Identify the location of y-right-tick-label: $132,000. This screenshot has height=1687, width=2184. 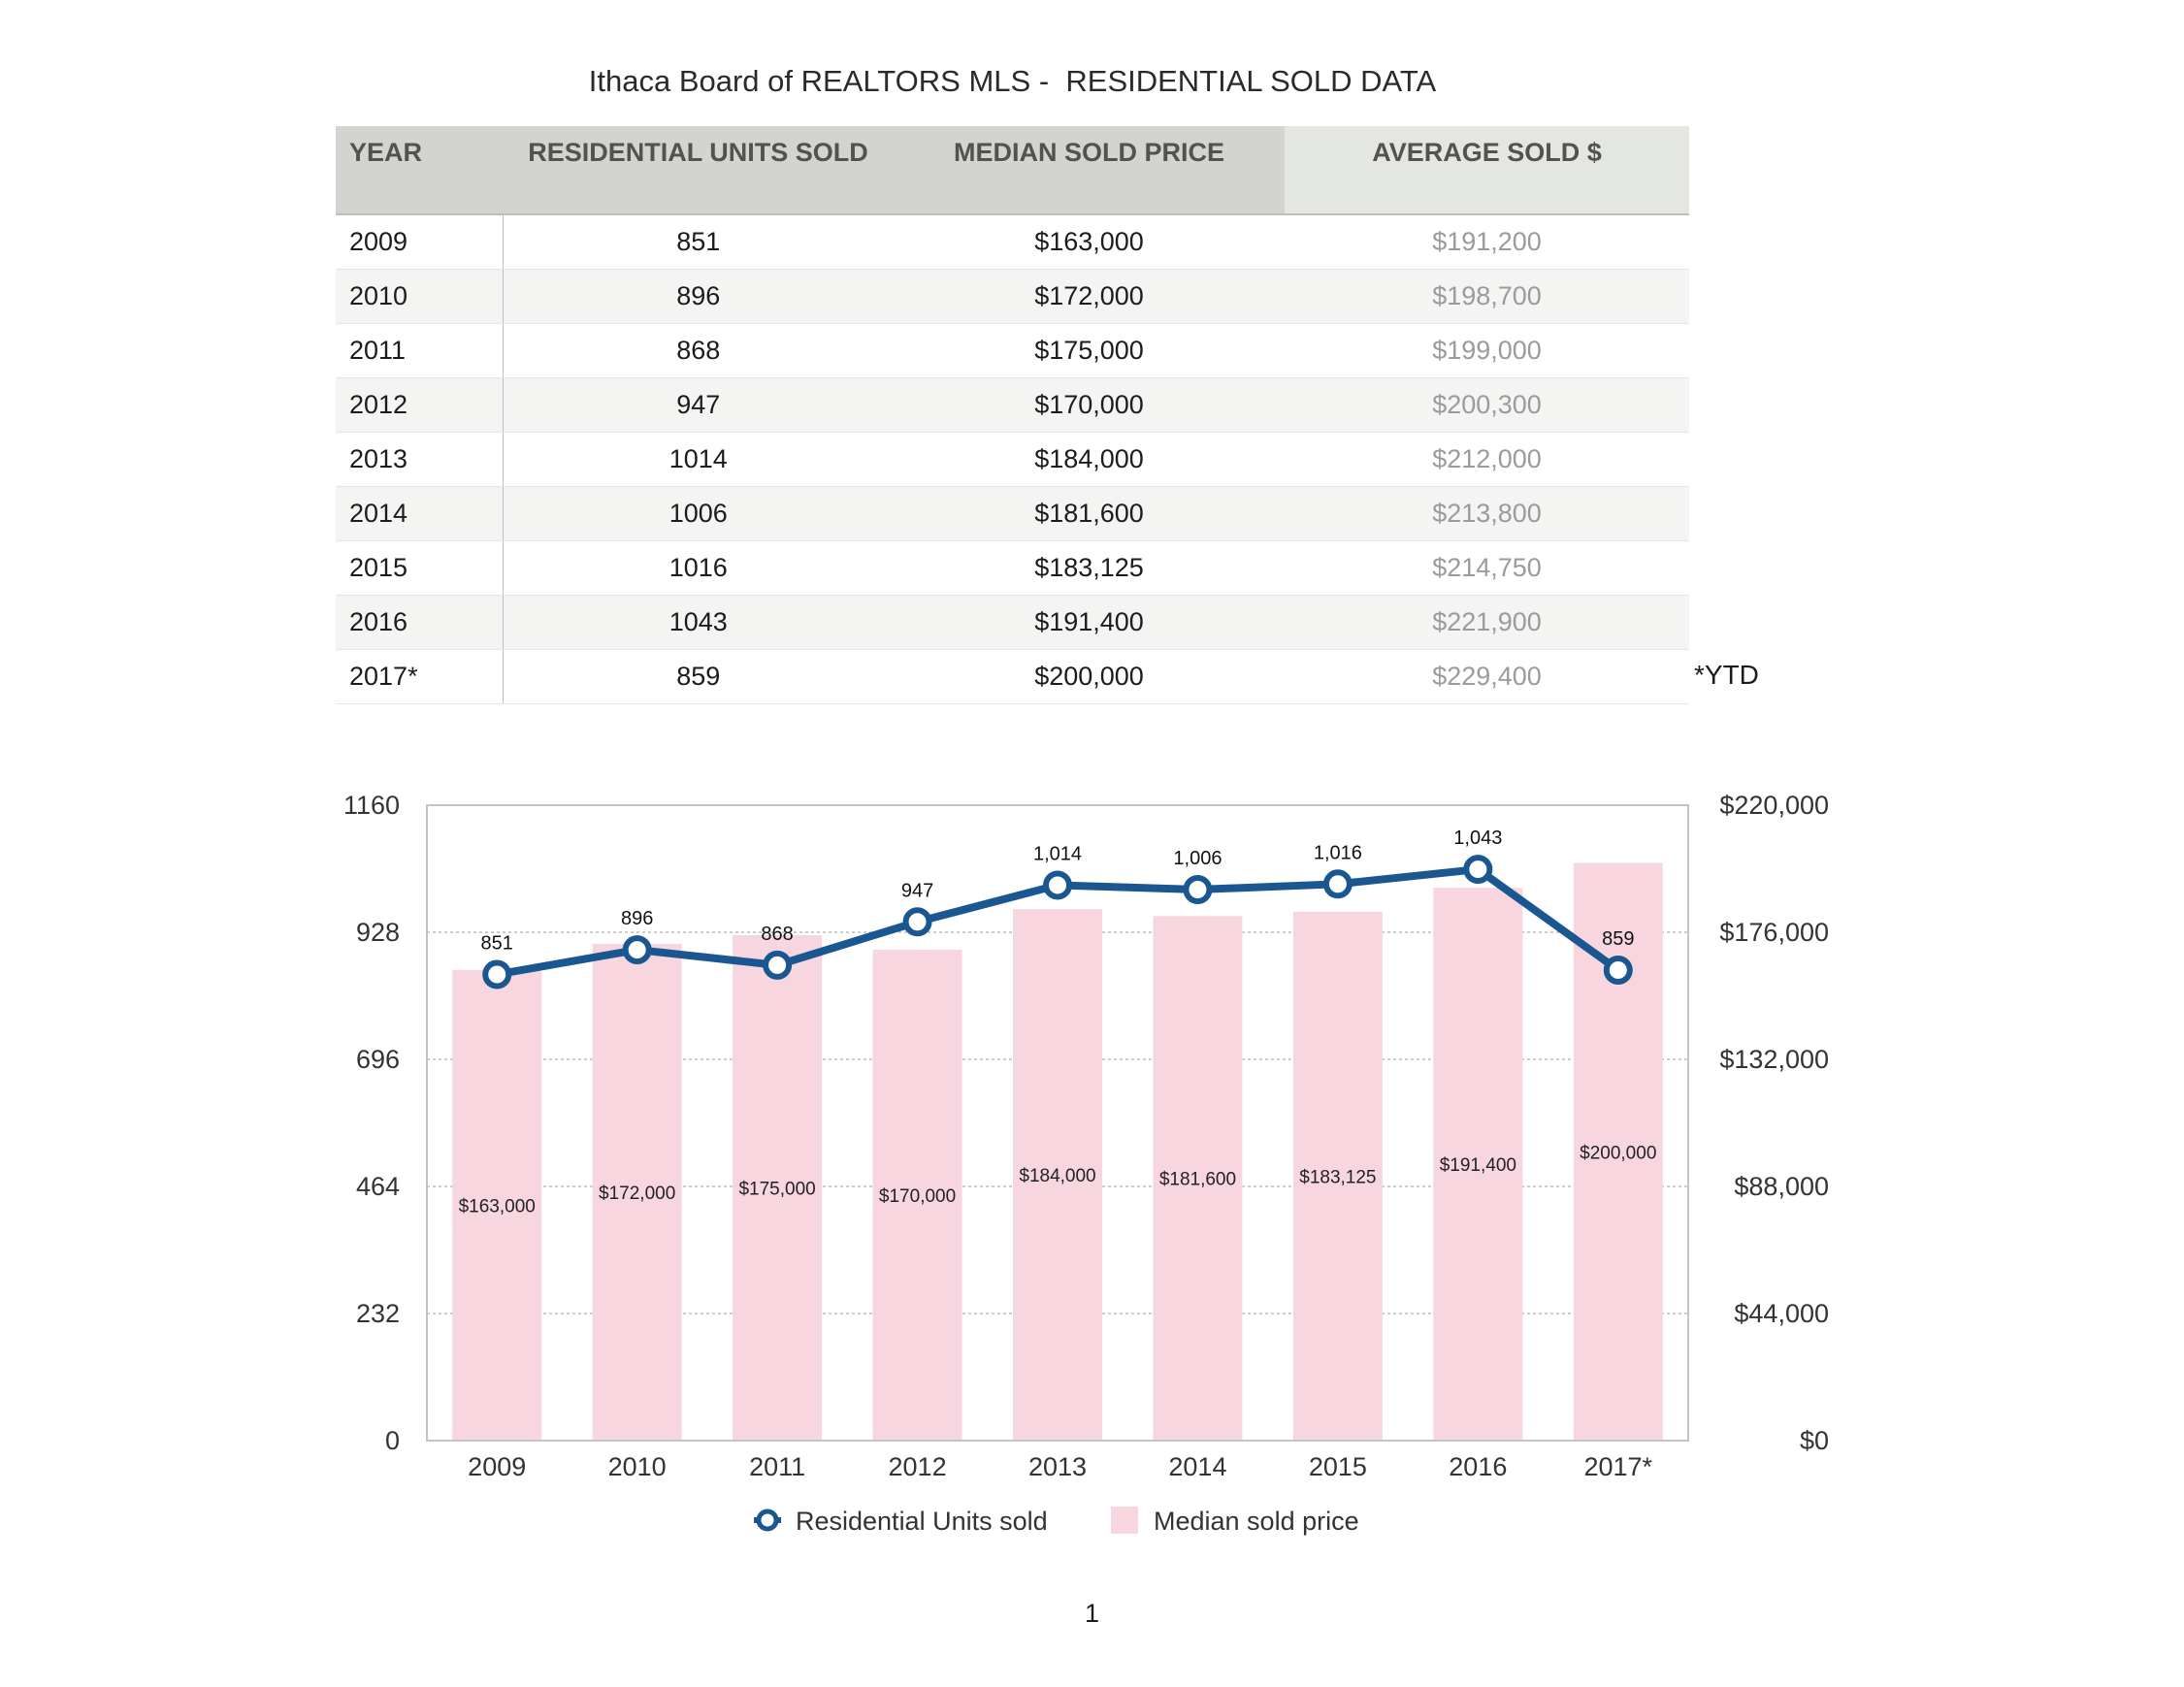
(1774, 1059).